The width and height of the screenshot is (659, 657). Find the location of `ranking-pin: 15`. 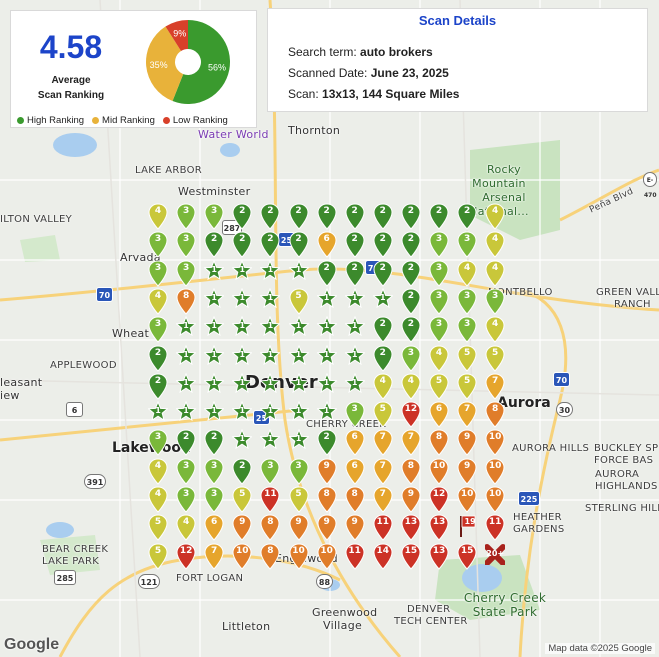

ranking-pin: 15 is located at coordinates (411, 556).